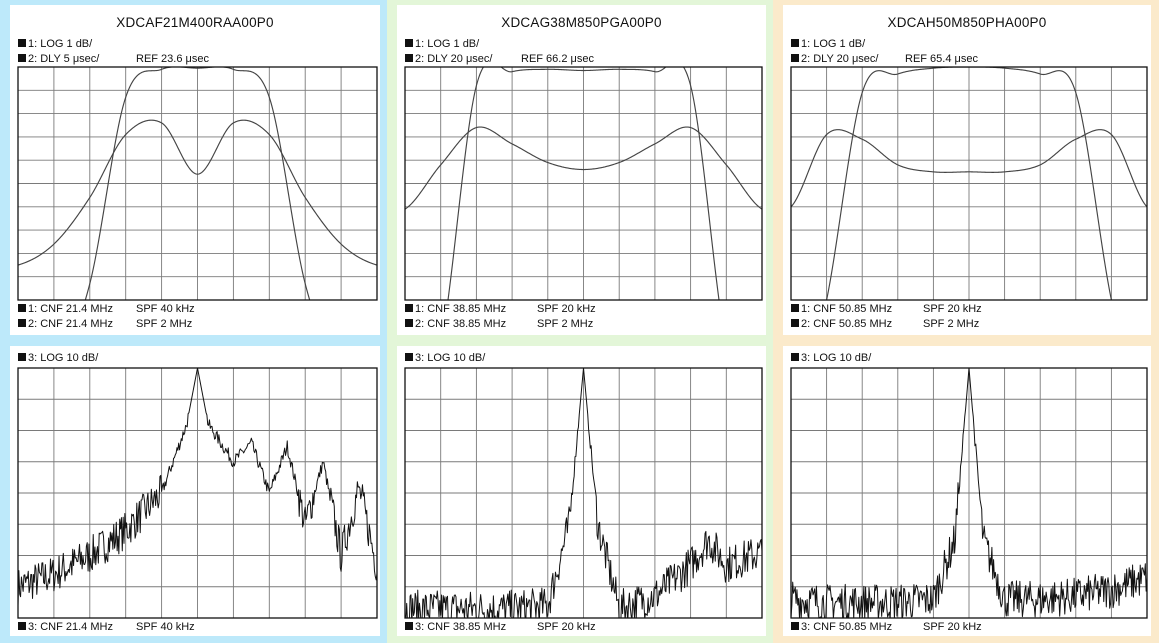 The width and height of the screenshot is (1159, 643). Describe the element at coordinates (967, 22) in the screenshot. I see `page-title: XDCAH50M850PHA00P0` at that location.